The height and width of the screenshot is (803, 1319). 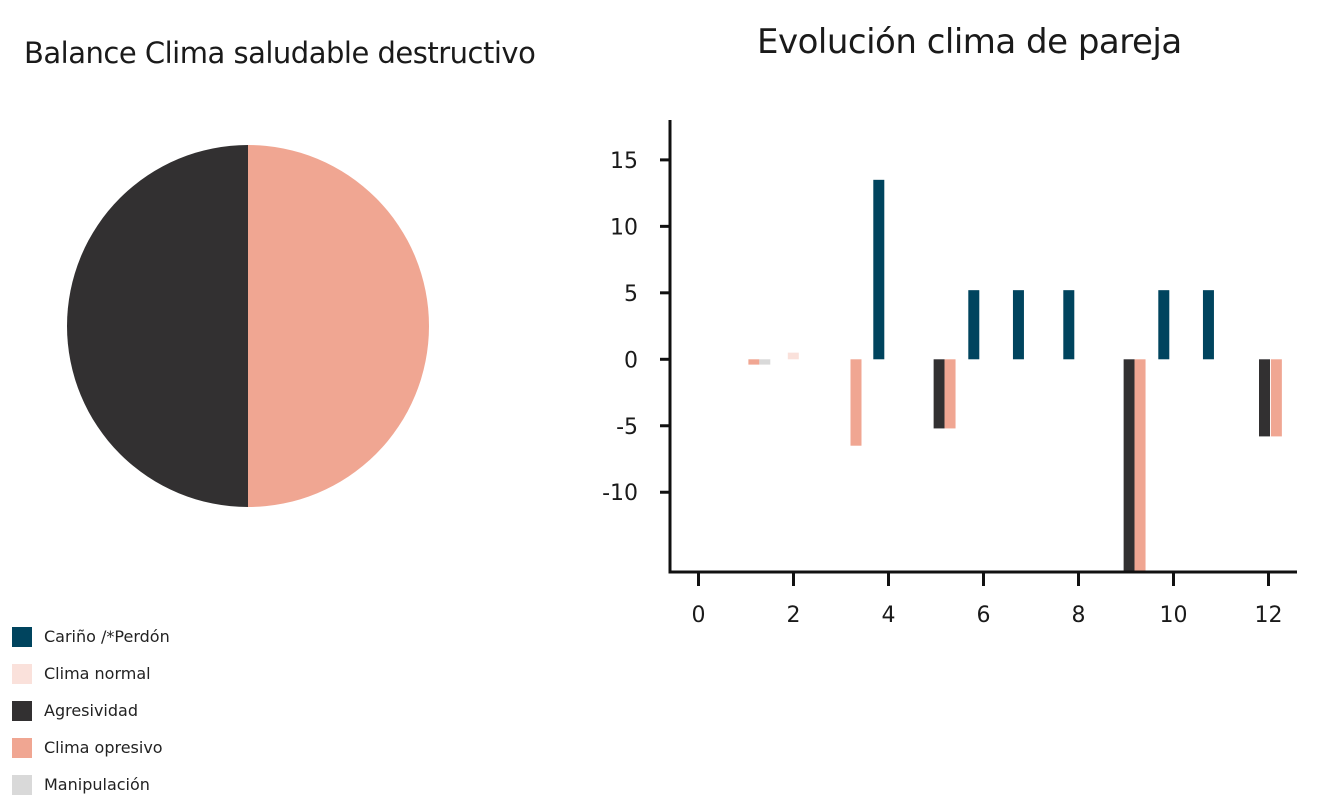 I want to click on legend-label: Agresividad, so click(x=91, y=710).